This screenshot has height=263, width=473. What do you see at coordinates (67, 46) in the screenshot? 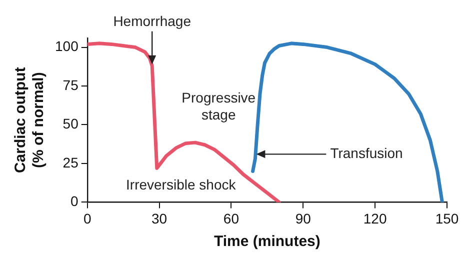
I see `y-tick-label: 100` at bounding box center [67, 46].